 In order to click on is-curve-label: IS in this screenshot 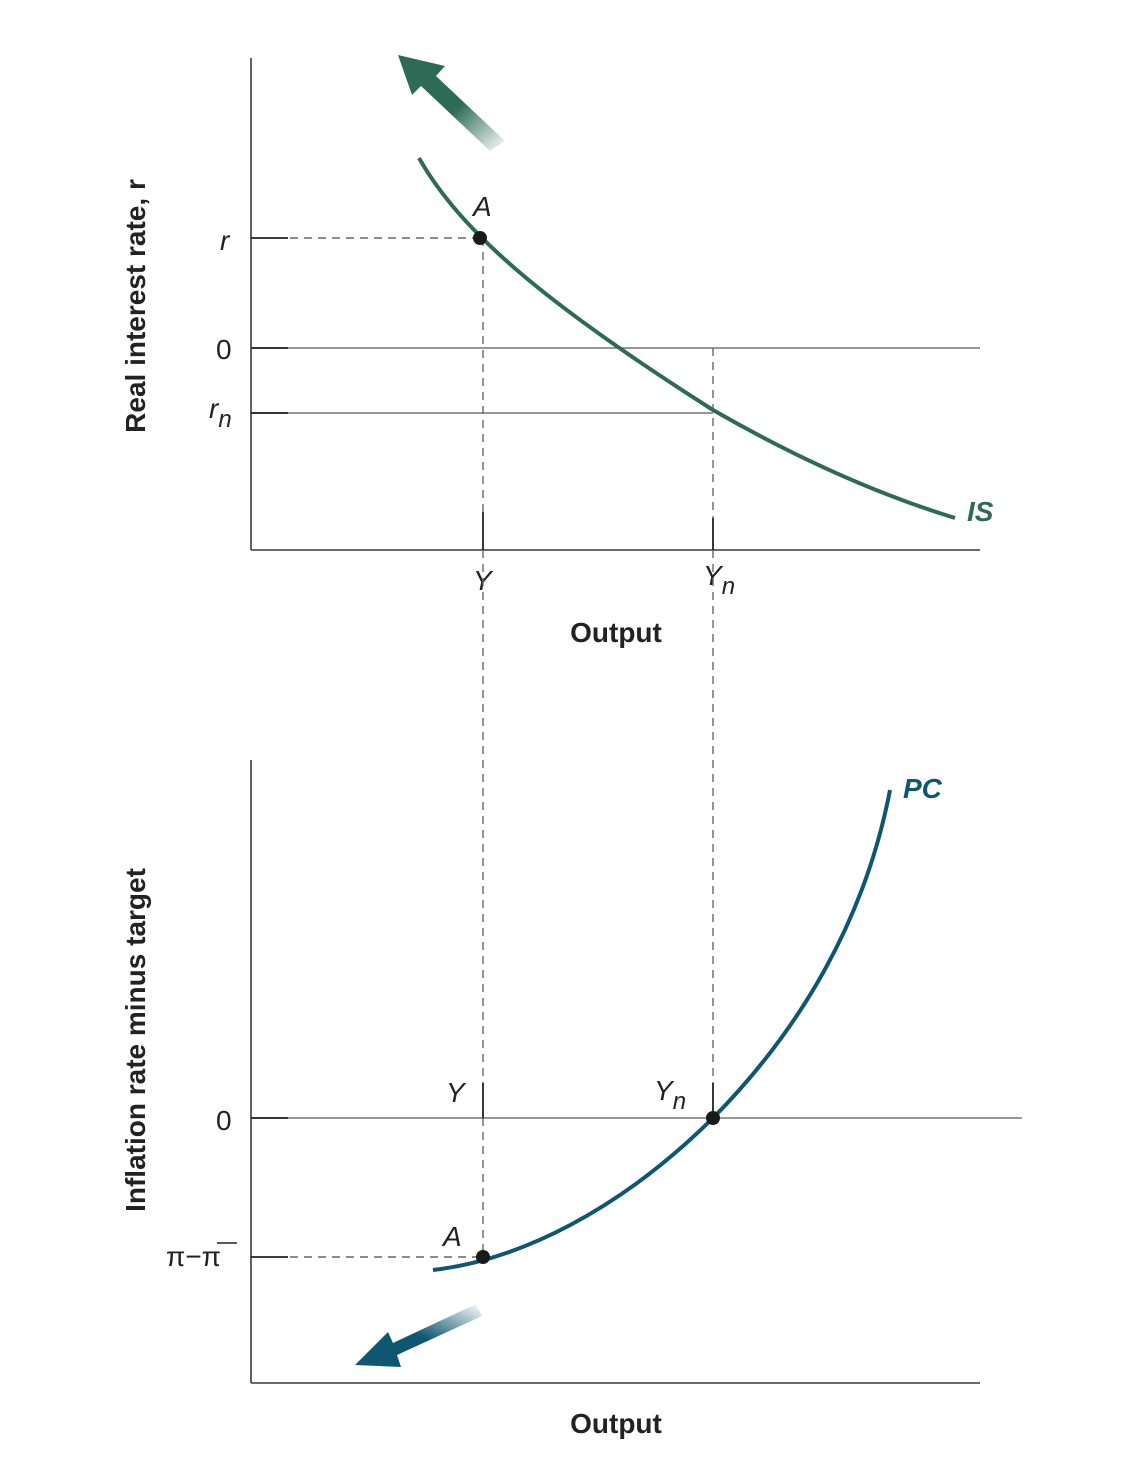, I will do `click(980, 511)`.